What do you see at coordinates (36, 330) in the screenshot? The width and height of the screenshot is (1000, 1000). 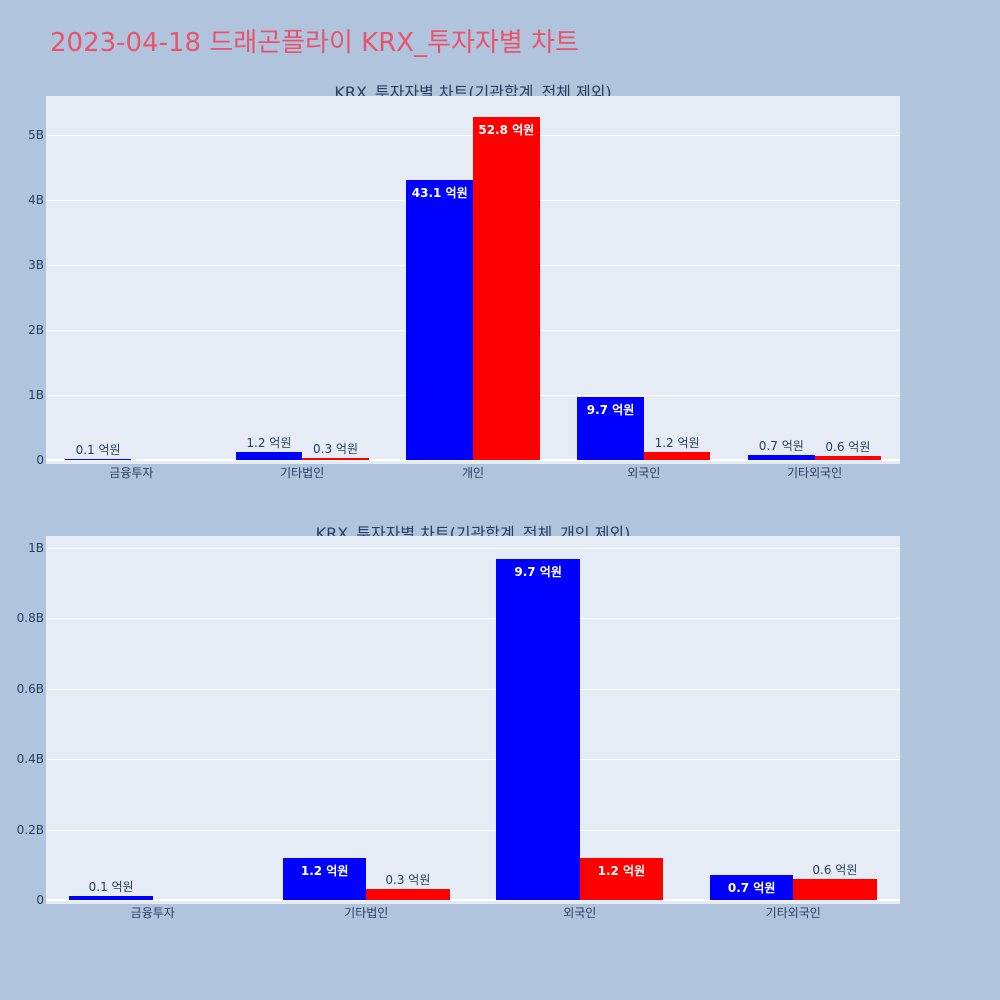 I see `y-tick-label: 2B` at bounding box center [36, 330].